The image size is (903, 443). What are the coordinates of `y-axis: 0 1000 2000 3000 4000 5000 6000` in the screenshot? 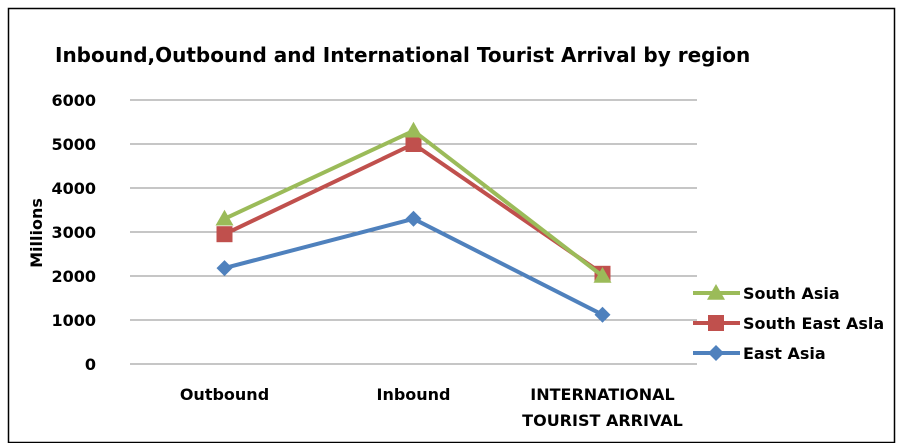 It's located at (73, 232).